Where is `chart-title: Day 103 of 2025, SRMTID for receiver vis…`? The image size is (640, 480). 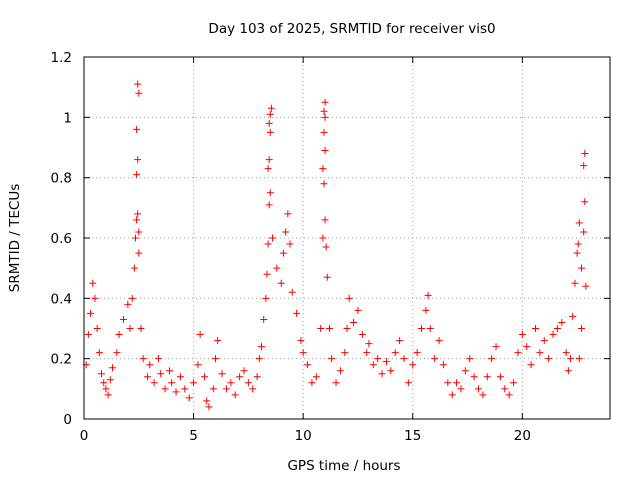 chart-title: Day 103 of 2025, SRMTID for receiver vis… is located at coordinates (351, 29).